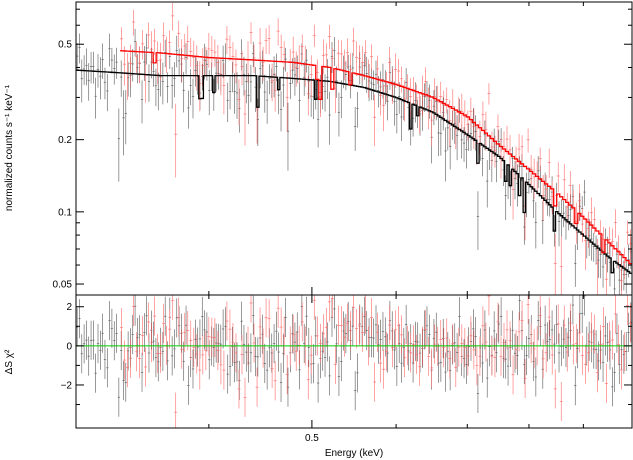 The image size is (633, 460). What do you see at coordinates (9, 147) in the screenshot?
I see `spectrum-y-axis-title: normalized counts s⁻¹ keV⁻¹` at bounding box center [9, 147].